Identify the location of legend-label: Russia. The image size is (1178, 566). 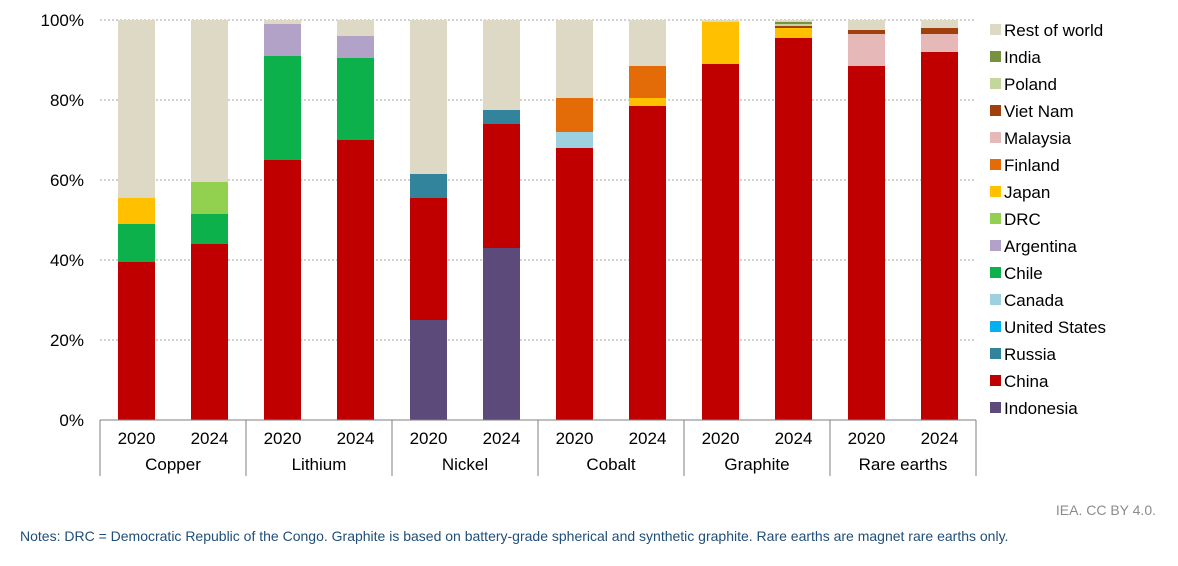
(1030, 354).